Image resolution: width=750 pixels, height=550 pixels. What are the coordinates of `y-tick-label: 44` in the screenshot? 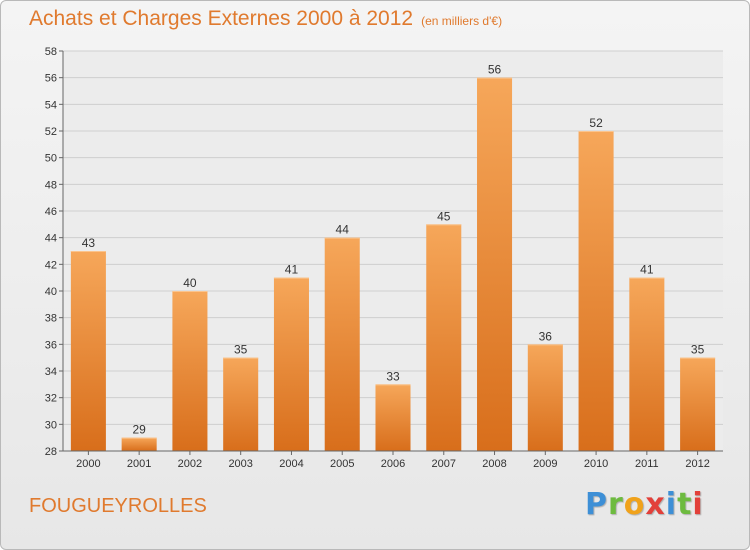 It's located at (51, 239).